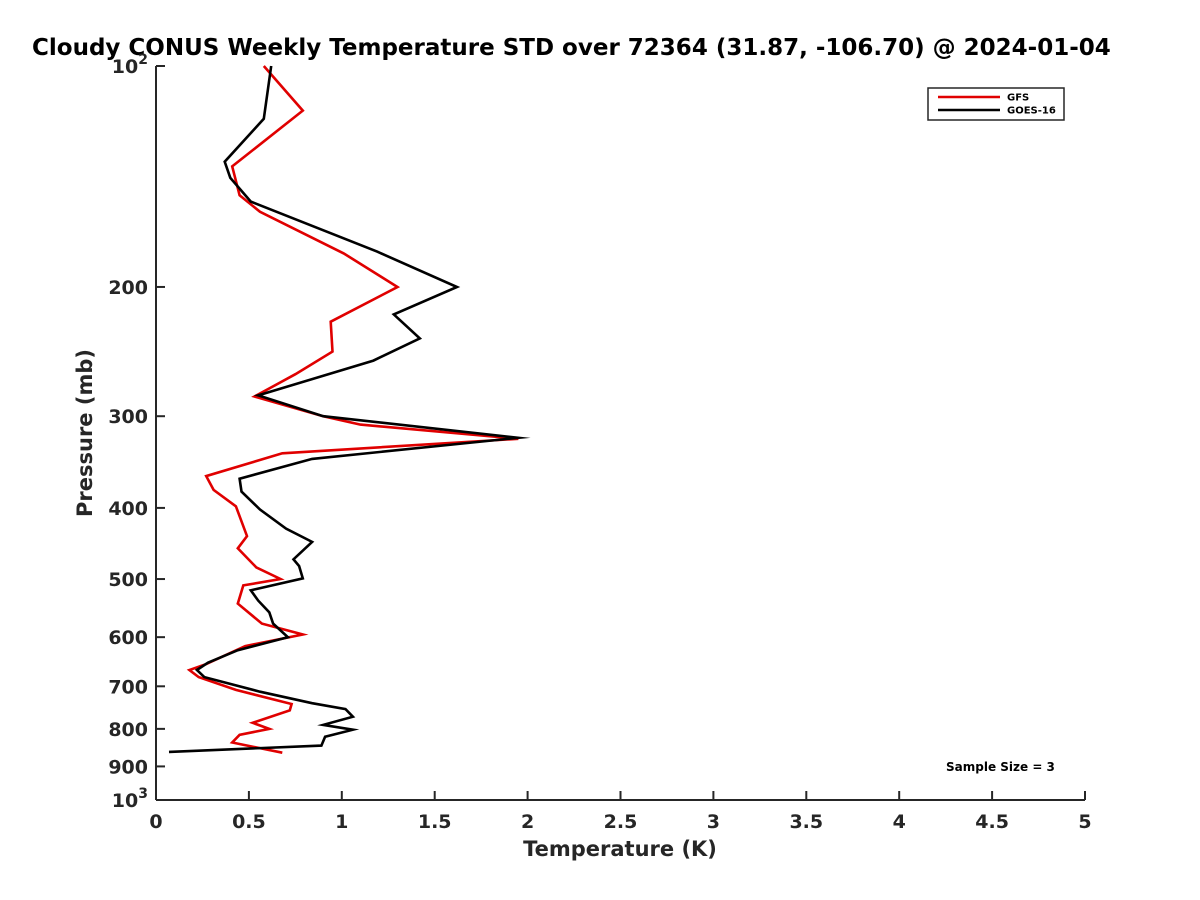 The height and width of the screenshot is (900, 1200). Describe the element at coordinates (1084, 822) in the screenshot. I see `x-tick-label: 5` at that location.